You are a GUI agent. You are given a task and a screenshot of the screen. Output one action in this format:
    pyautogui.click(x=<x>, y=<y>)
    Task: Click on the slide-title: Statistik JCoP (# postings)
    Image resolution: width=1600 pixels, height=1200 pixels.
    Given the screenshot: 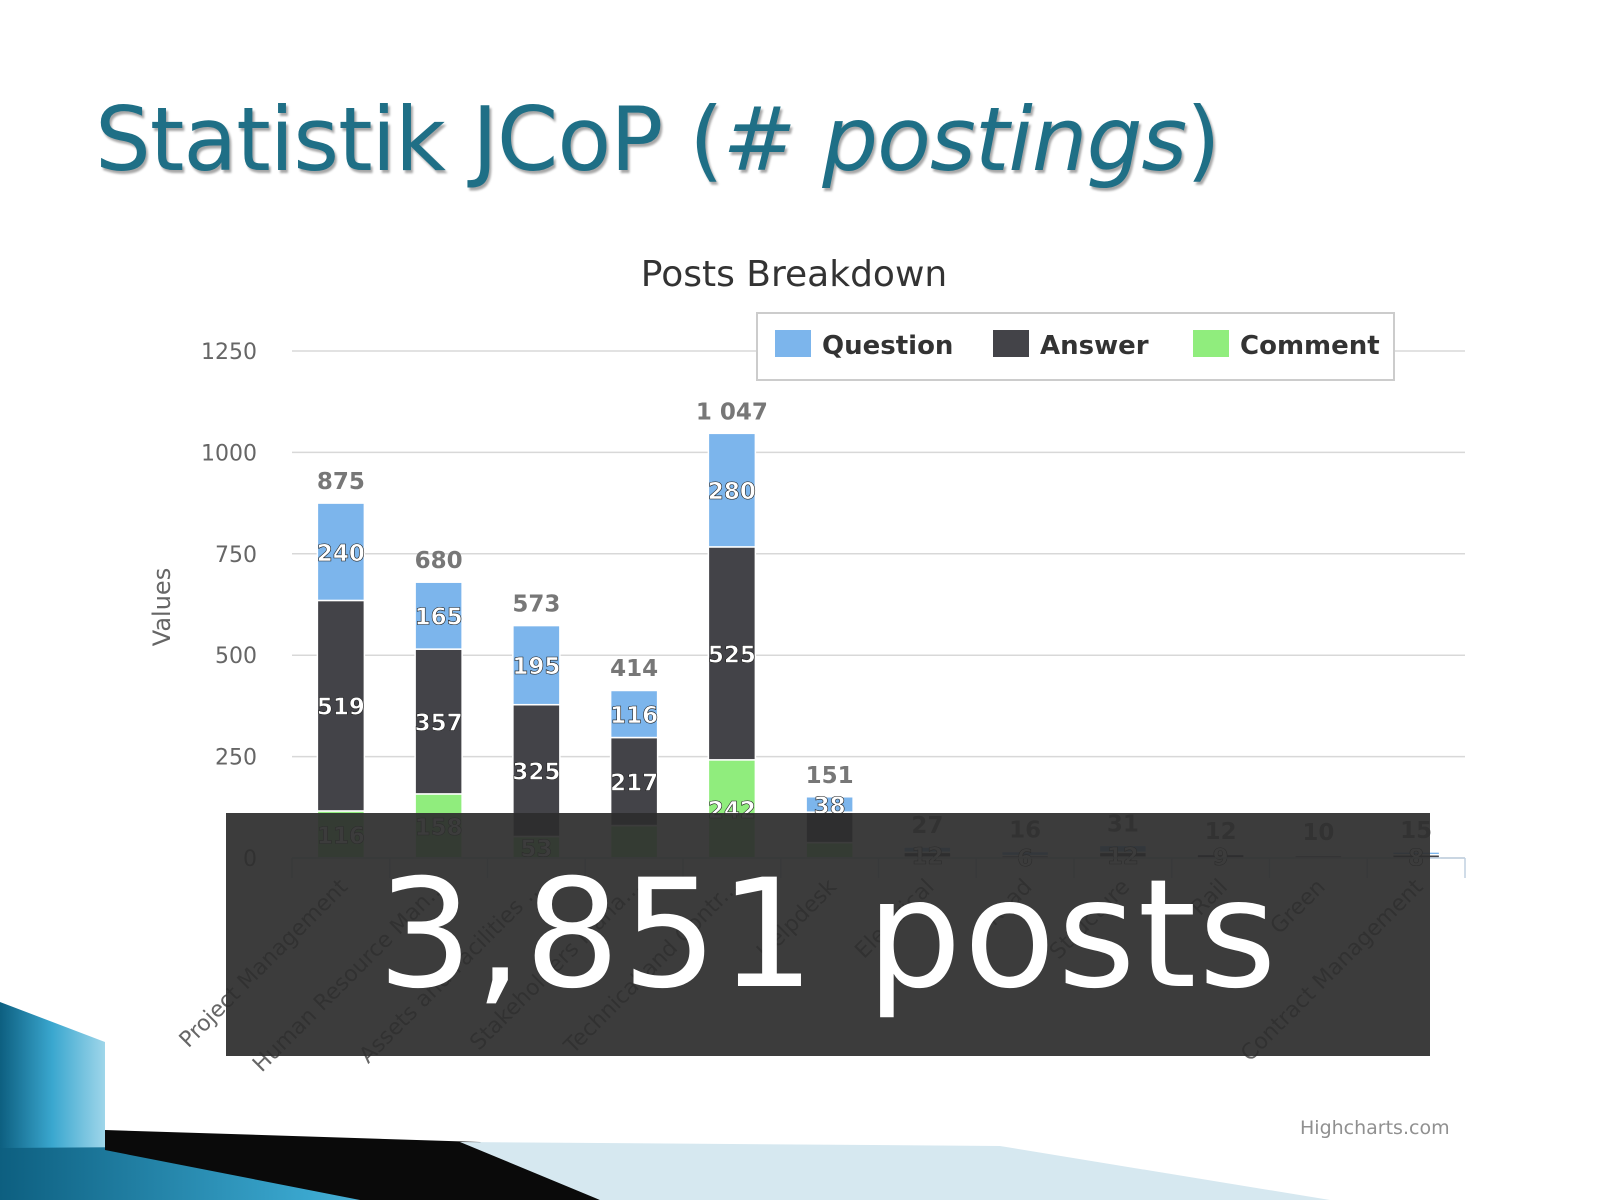 What is the action you would take?
    pyautogui.click(x=658, y=139)
    